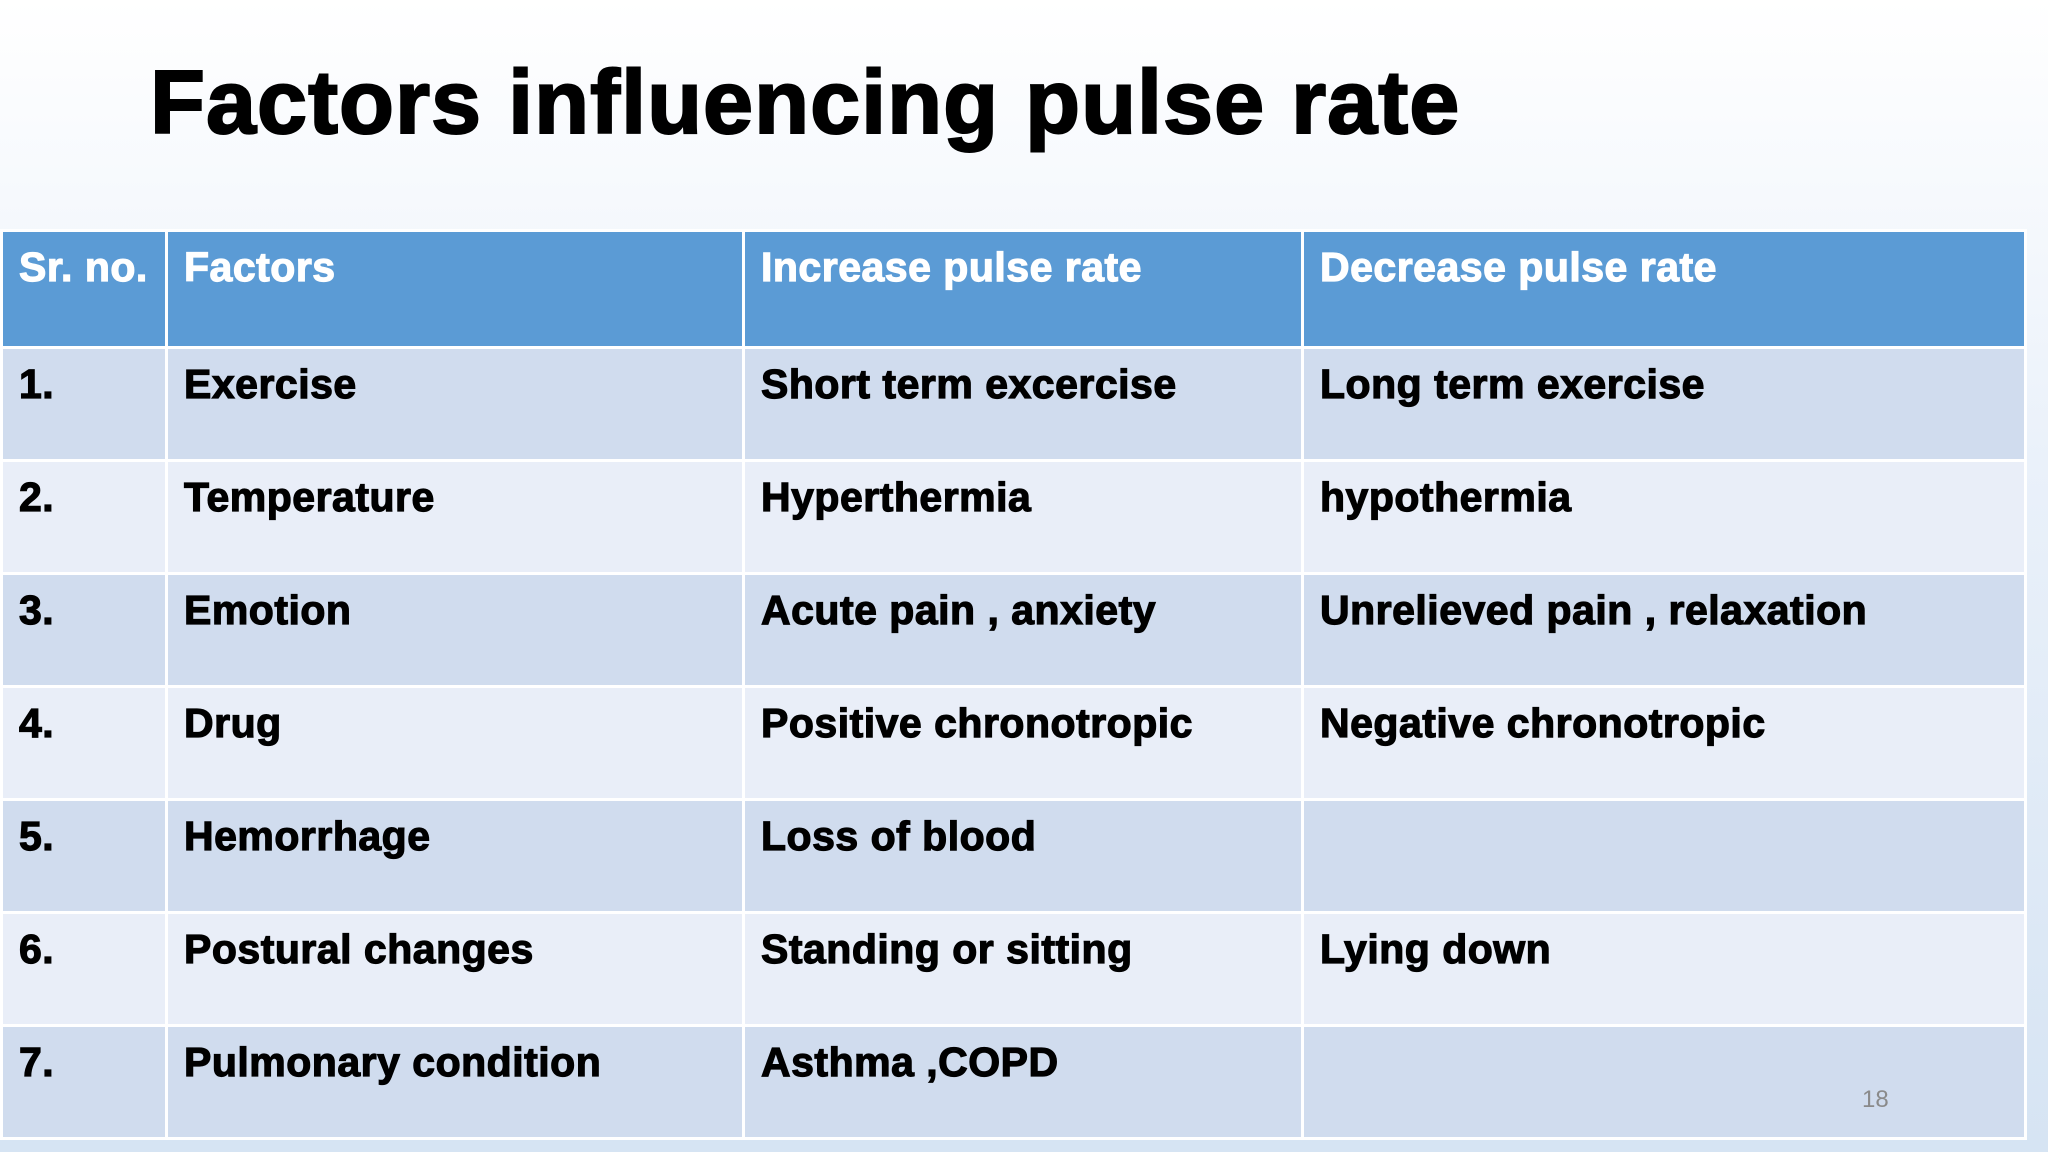 This screenshot has width=2048, height=1152. I want to click on table-cell: 6., so click(84, 969).